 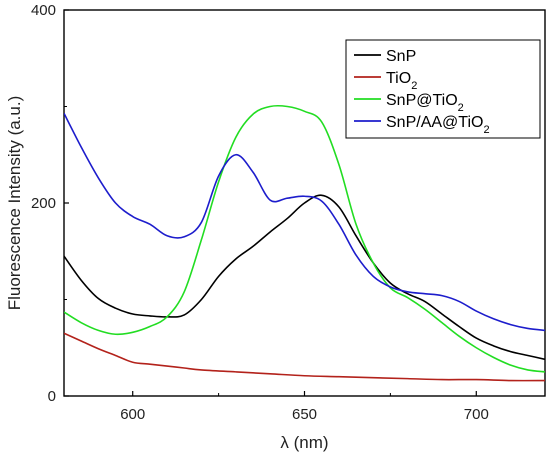 What do you see at coordinates (304, 357) in the screenshot?
I see `series-line-tio2` at bounding box center [304, 357].